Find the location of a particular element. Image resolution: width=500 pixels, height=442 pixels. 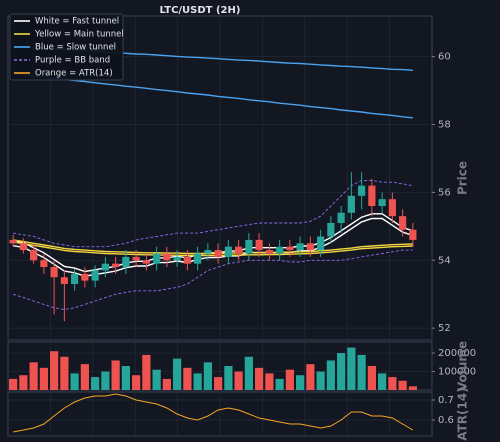

axis-label: Price is located at coordinates (463, 178).